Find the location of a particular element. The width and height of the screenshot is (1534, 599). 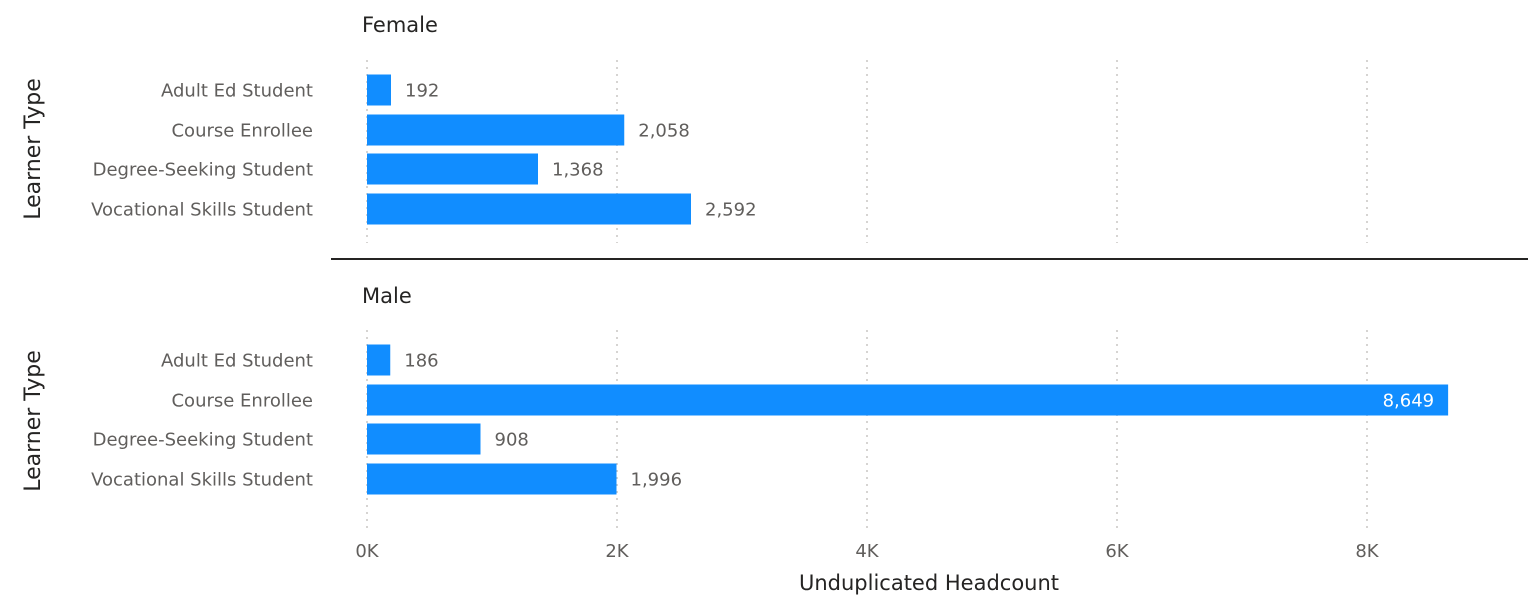

data-label: 192 is located at coordinates (422, 91).